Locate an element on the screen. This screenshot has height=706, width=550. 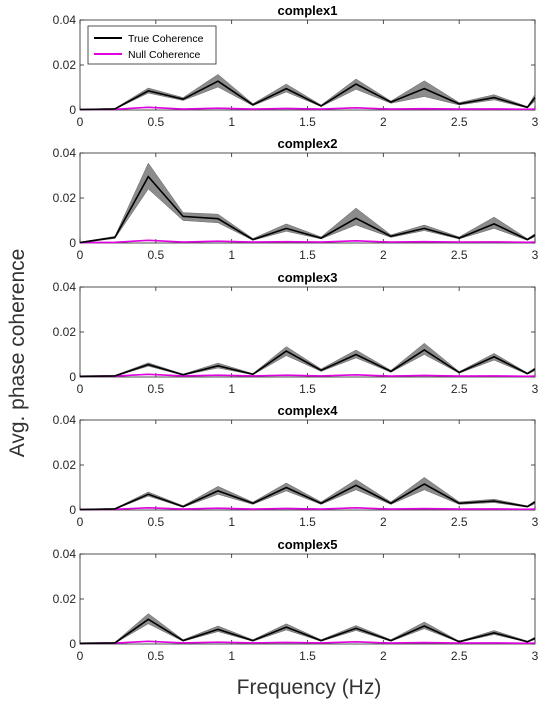
axes-box is located at coordinates (307, 599).